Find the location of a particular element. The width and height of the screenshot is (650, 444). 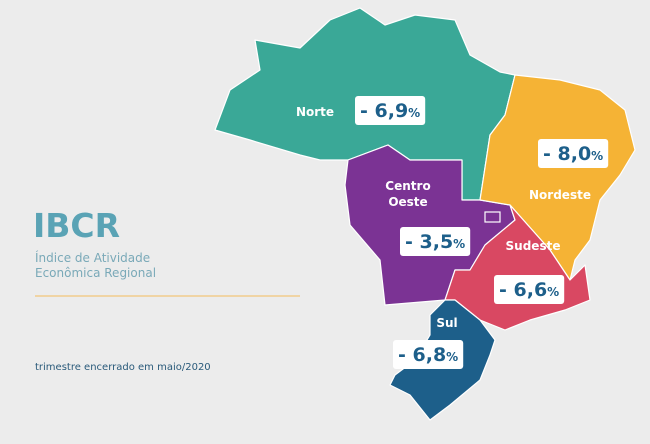

region-name: Sul is located at coordinates (446, 323).